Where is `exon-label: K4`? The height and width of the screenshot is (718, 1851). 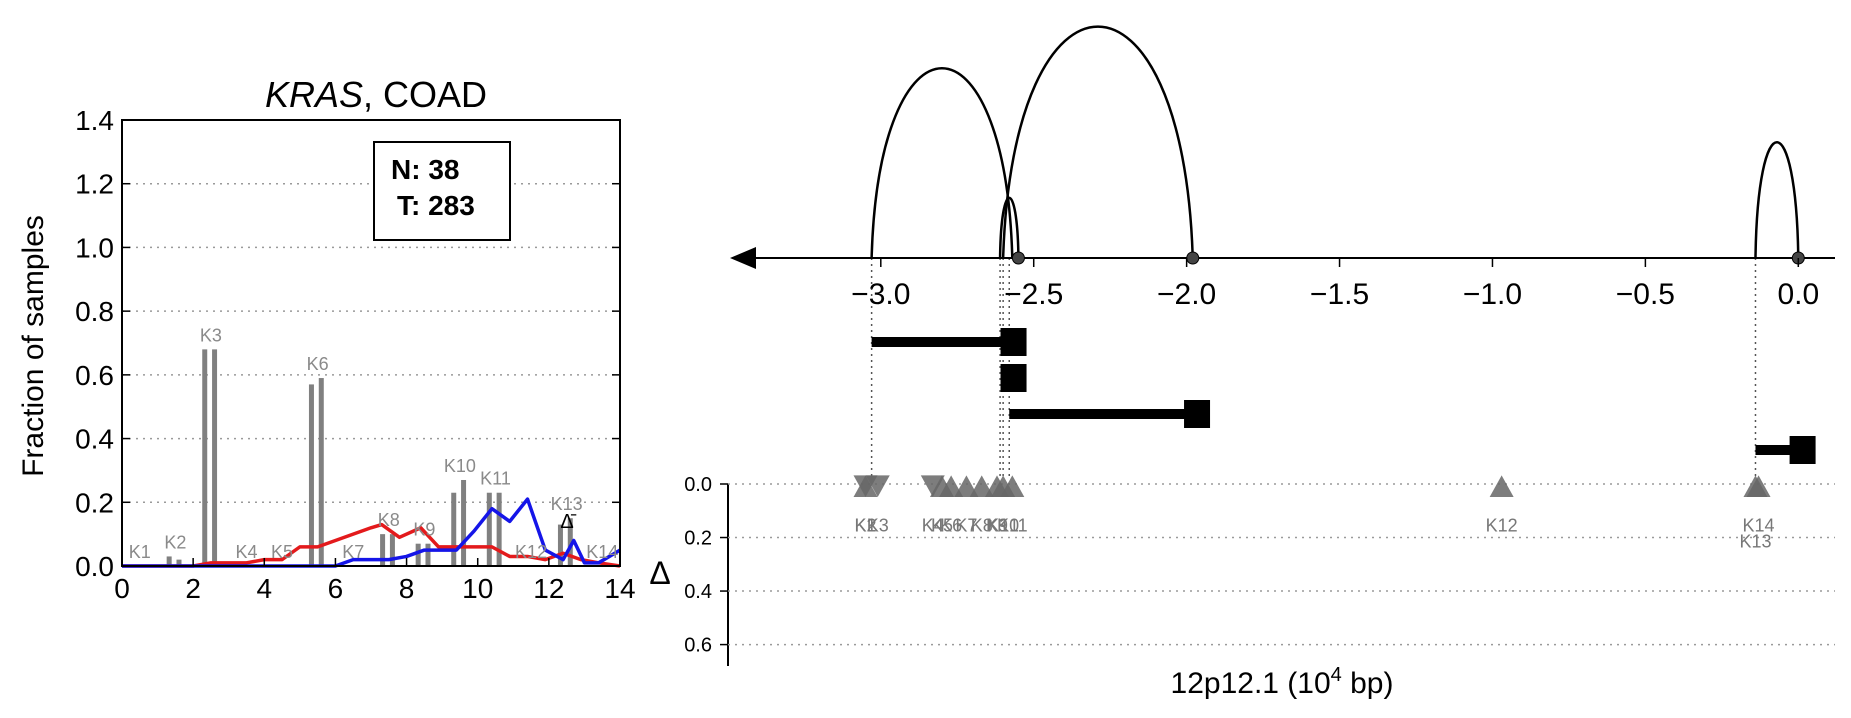
exon-label: K4 is located at coordinates (246, 552).